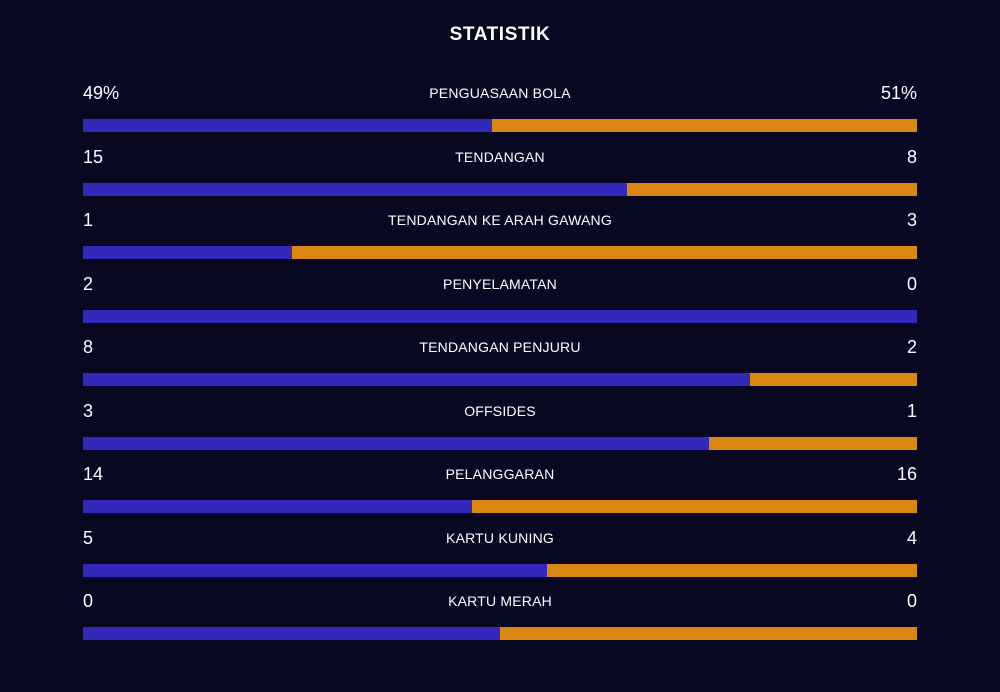 The height and width of the screenshot is (692, 1000). Describe the element at coordinates (101, 93) in the screenshot. I see `home-value: 49%` at that location.